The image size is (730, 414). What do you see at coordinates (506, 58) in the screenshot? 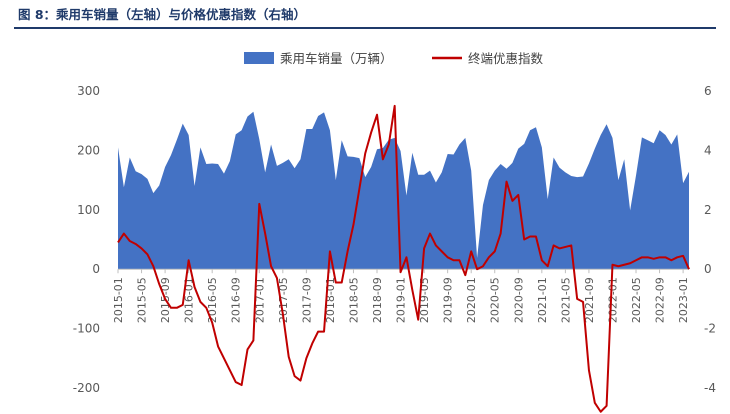
I see `legend-line-label: 终端优惠指数` at bounding box center [506, 58].